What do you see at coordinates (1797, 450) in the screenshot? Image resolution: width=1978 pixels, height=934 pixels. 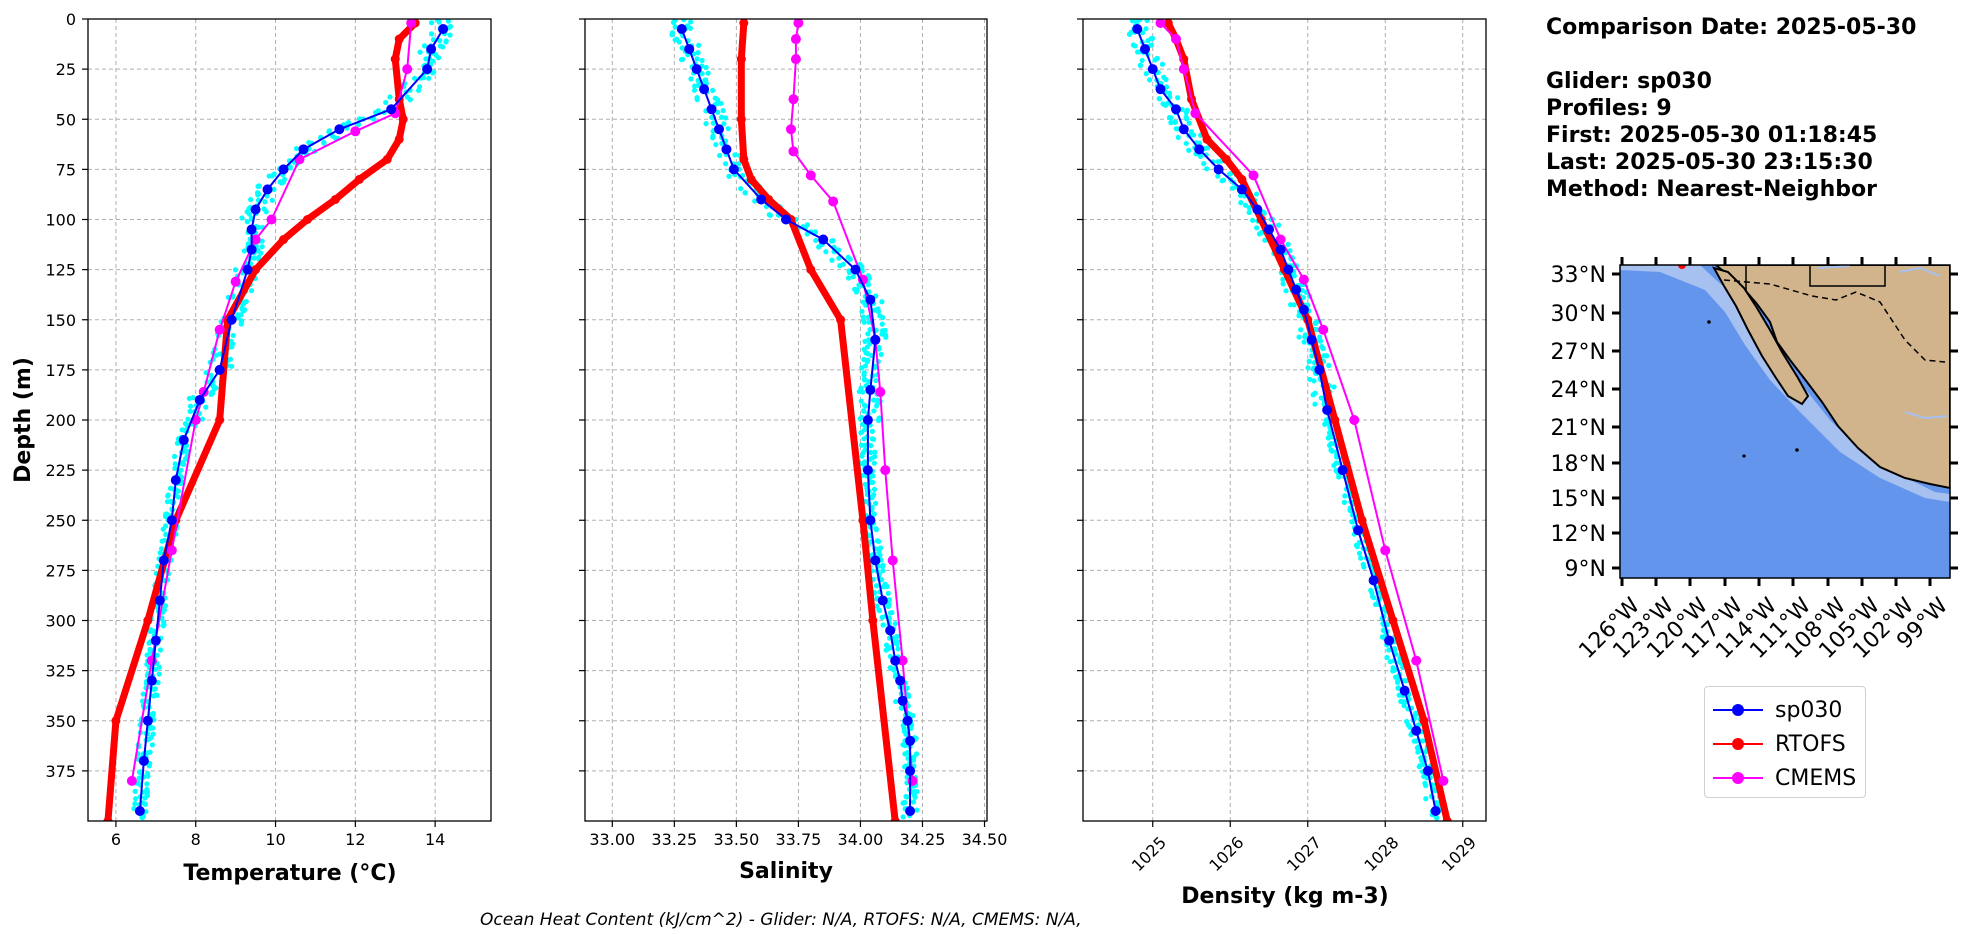 I see `map-island` at bounding box center [1797, 450].